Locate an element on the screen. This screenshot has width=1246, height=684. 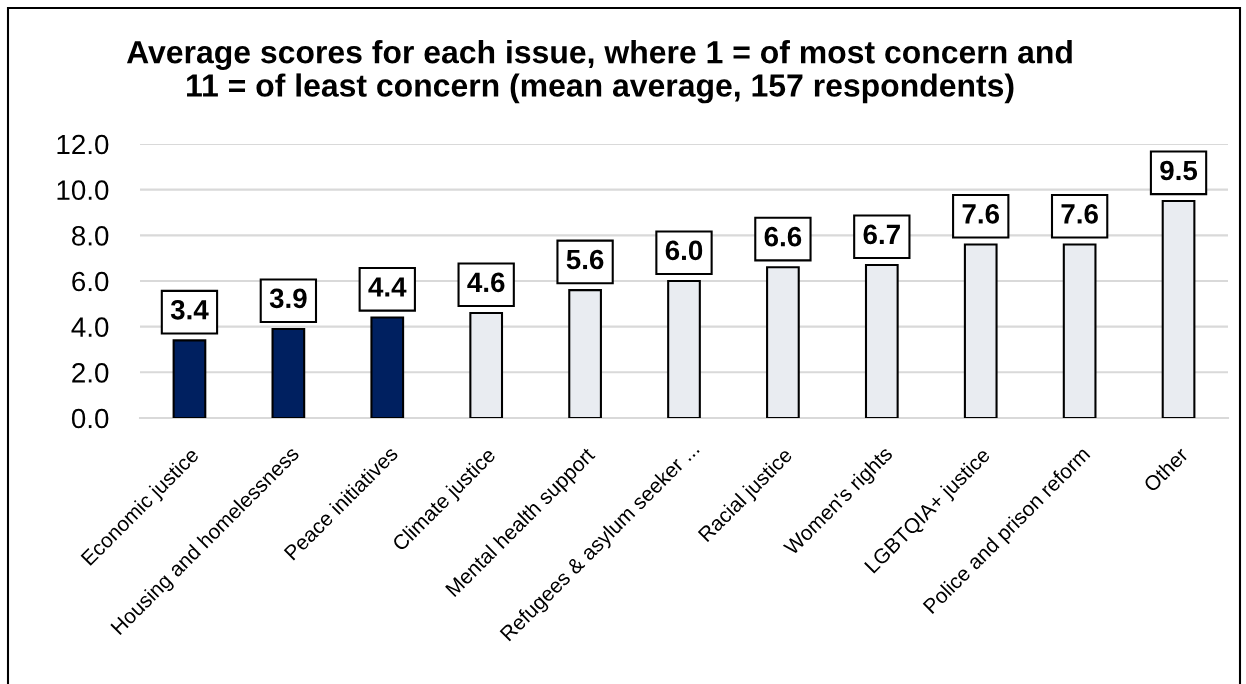
y-tick-label: 2.0 is located at coordinates (90, 373).